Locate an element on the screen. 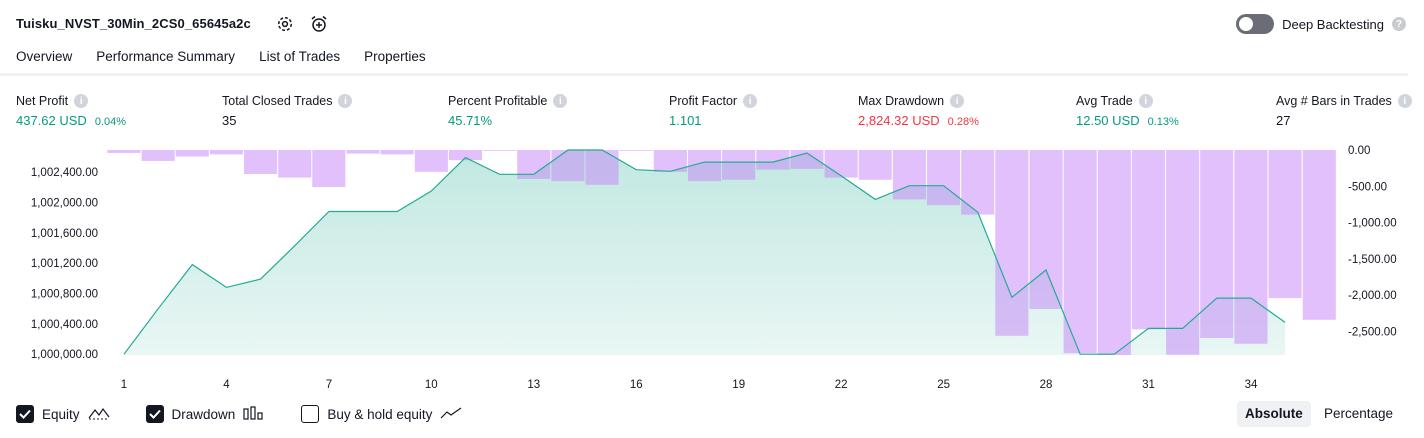  chart-legend: Equity Drawdown Buy & hold equity is located at coordinates (239, 414).